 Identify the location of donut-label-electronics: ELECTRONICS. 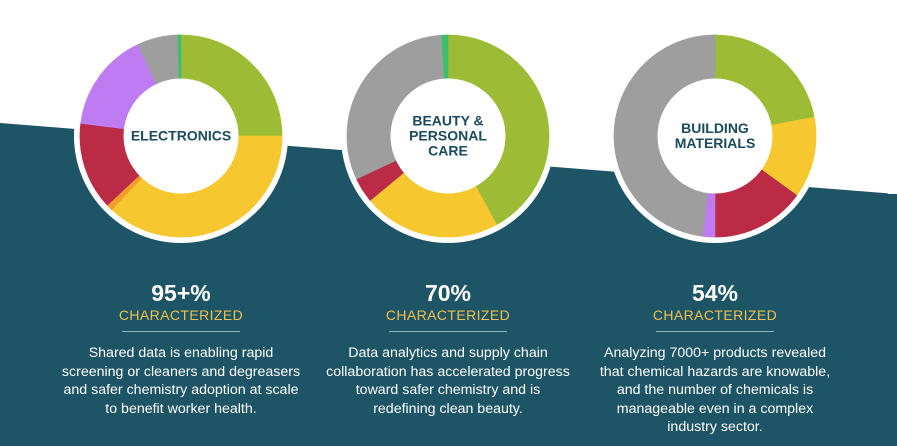
(181, 135).